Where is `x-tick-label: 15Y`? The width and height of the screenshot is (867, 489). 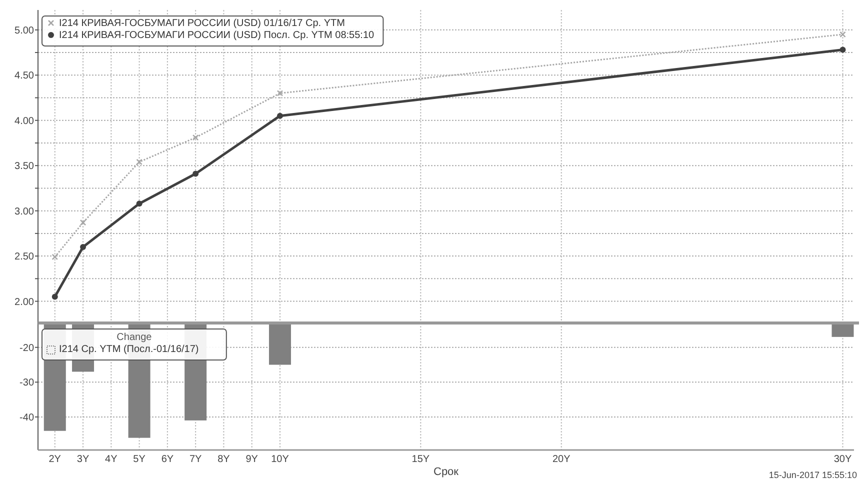
x-tick-label: 15Y is located at coordinates (421, 459).